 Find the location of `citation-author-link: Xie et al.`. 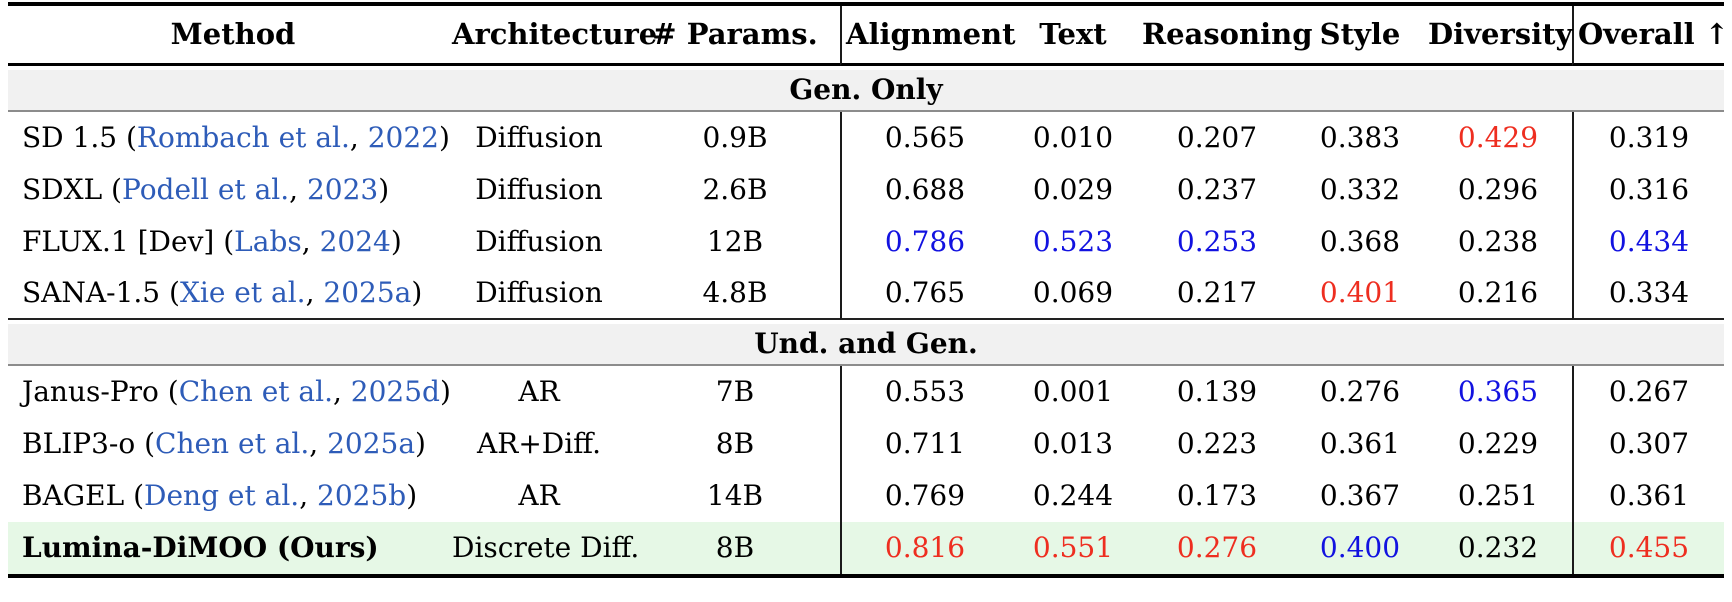

citation-author-link: Xie et al. is located at coordinates (242, 292).